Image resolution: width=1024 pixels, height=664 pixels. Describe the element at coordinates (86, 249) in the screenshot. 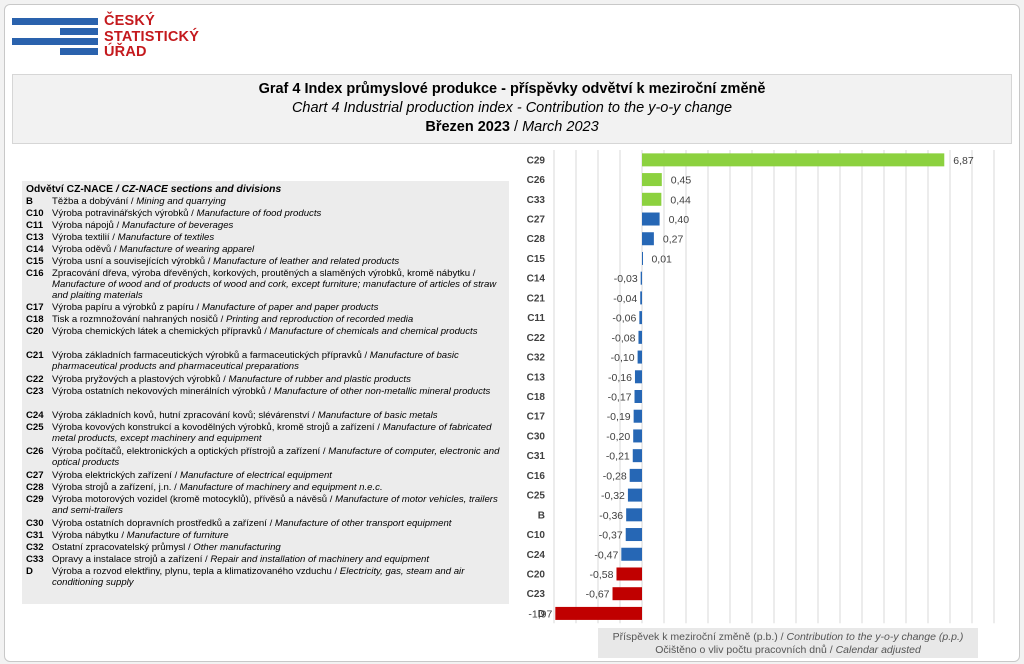

I see `legend-description-cz: Výroba oděvů /` at that location.